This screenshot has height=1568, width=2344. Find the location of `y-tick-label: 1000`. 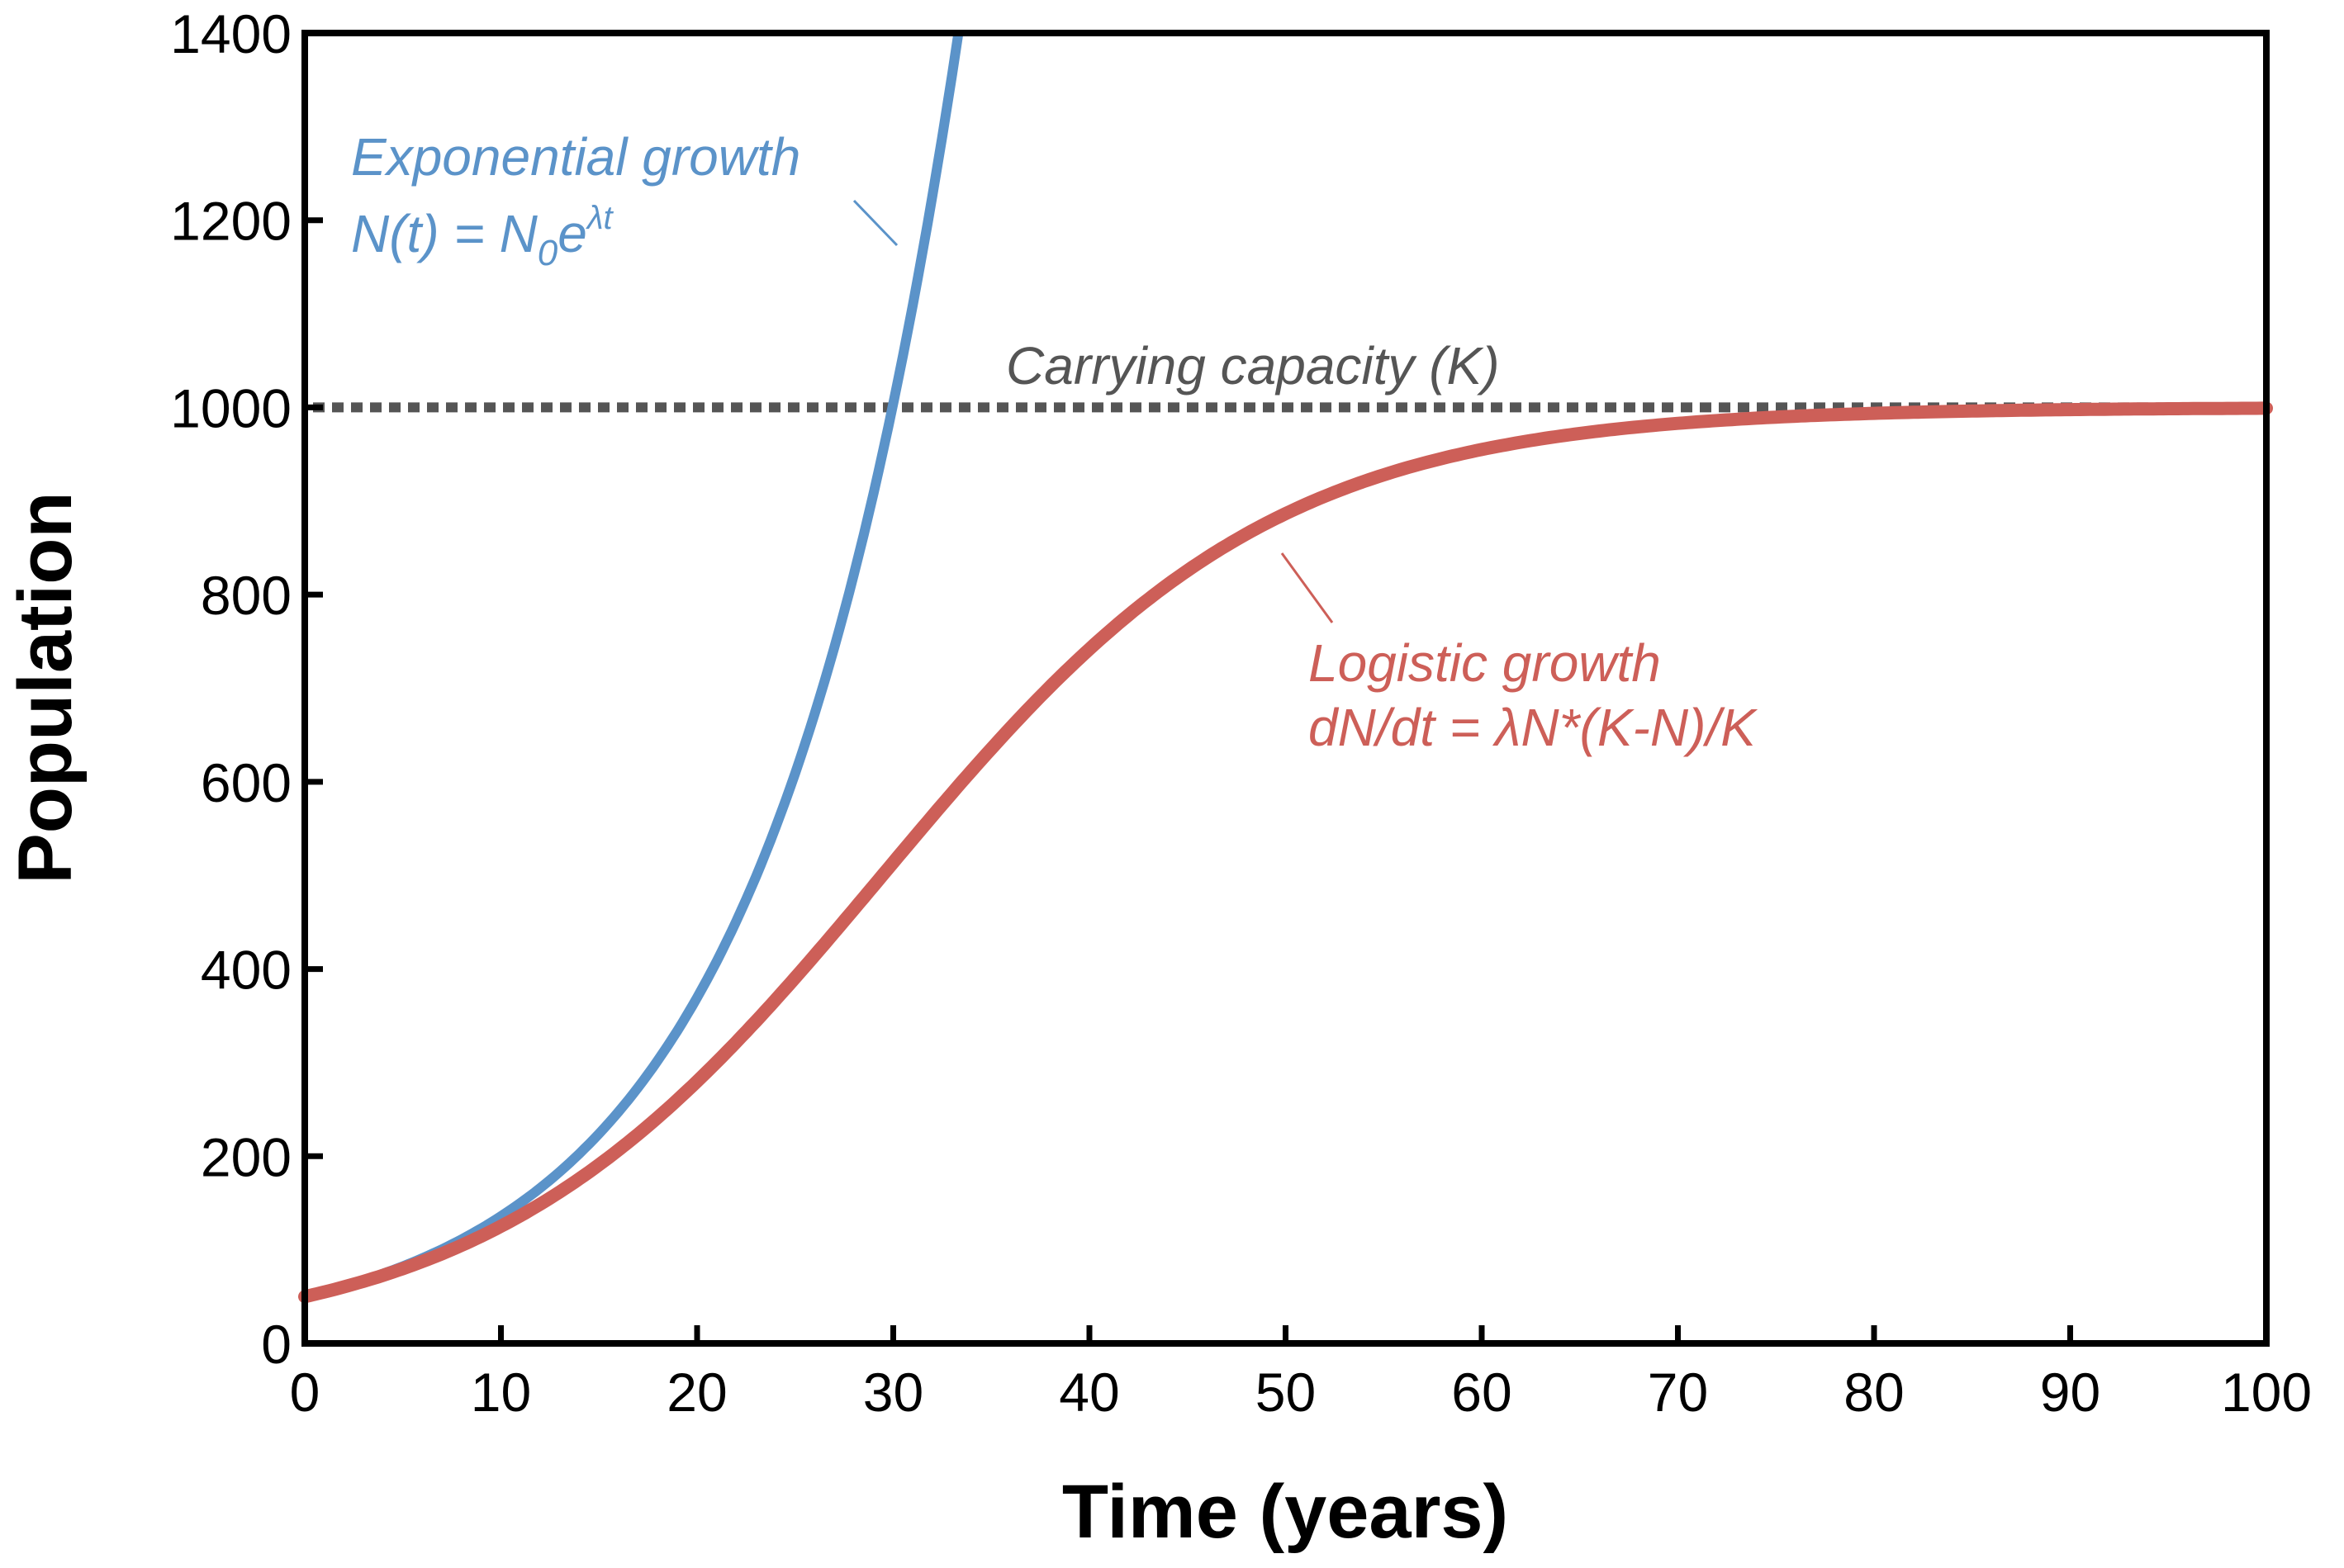

y-tick-label: 1000 is located at coordinates (231, 408).